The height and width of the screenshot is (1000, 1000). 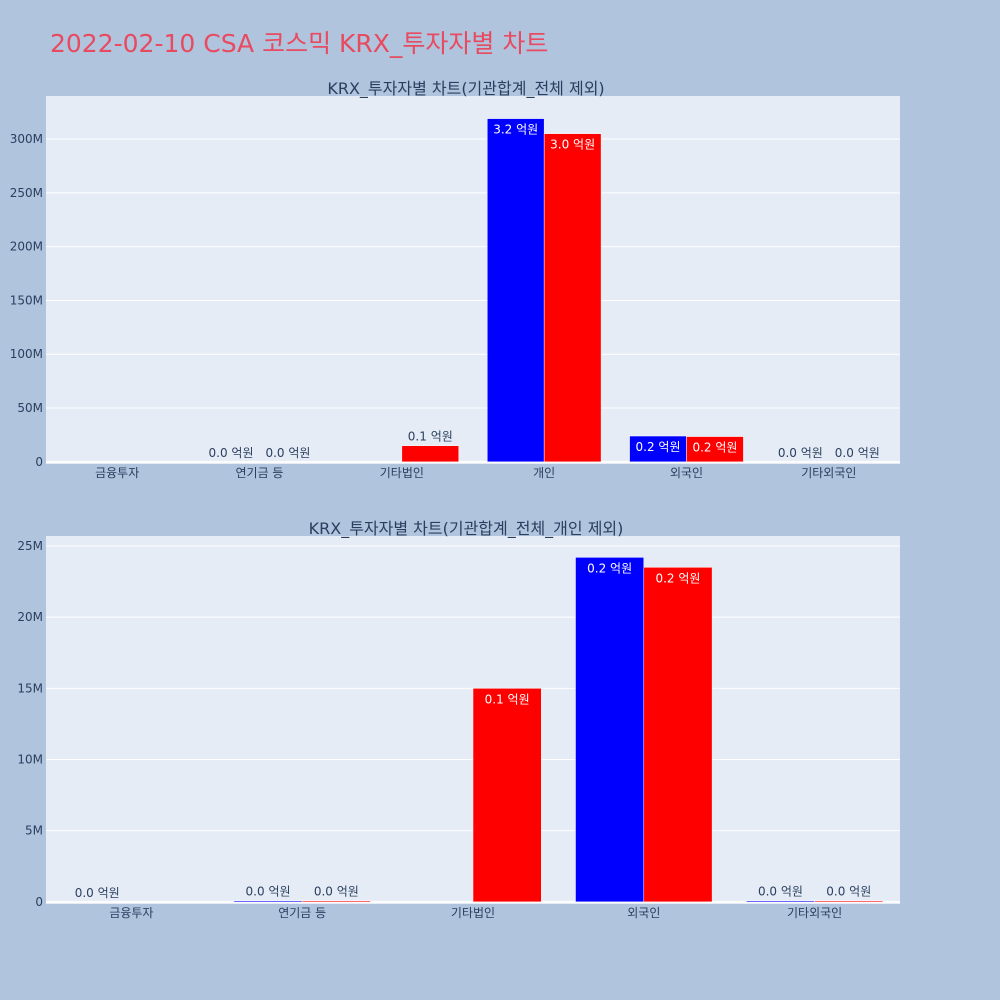 What do you see at coordinates (465, 89) in the screenshot?
I see `chart1-subtitle: KRX_투자자별 차트(기관합계_전체 제외)` at bounding box center [465, 89].